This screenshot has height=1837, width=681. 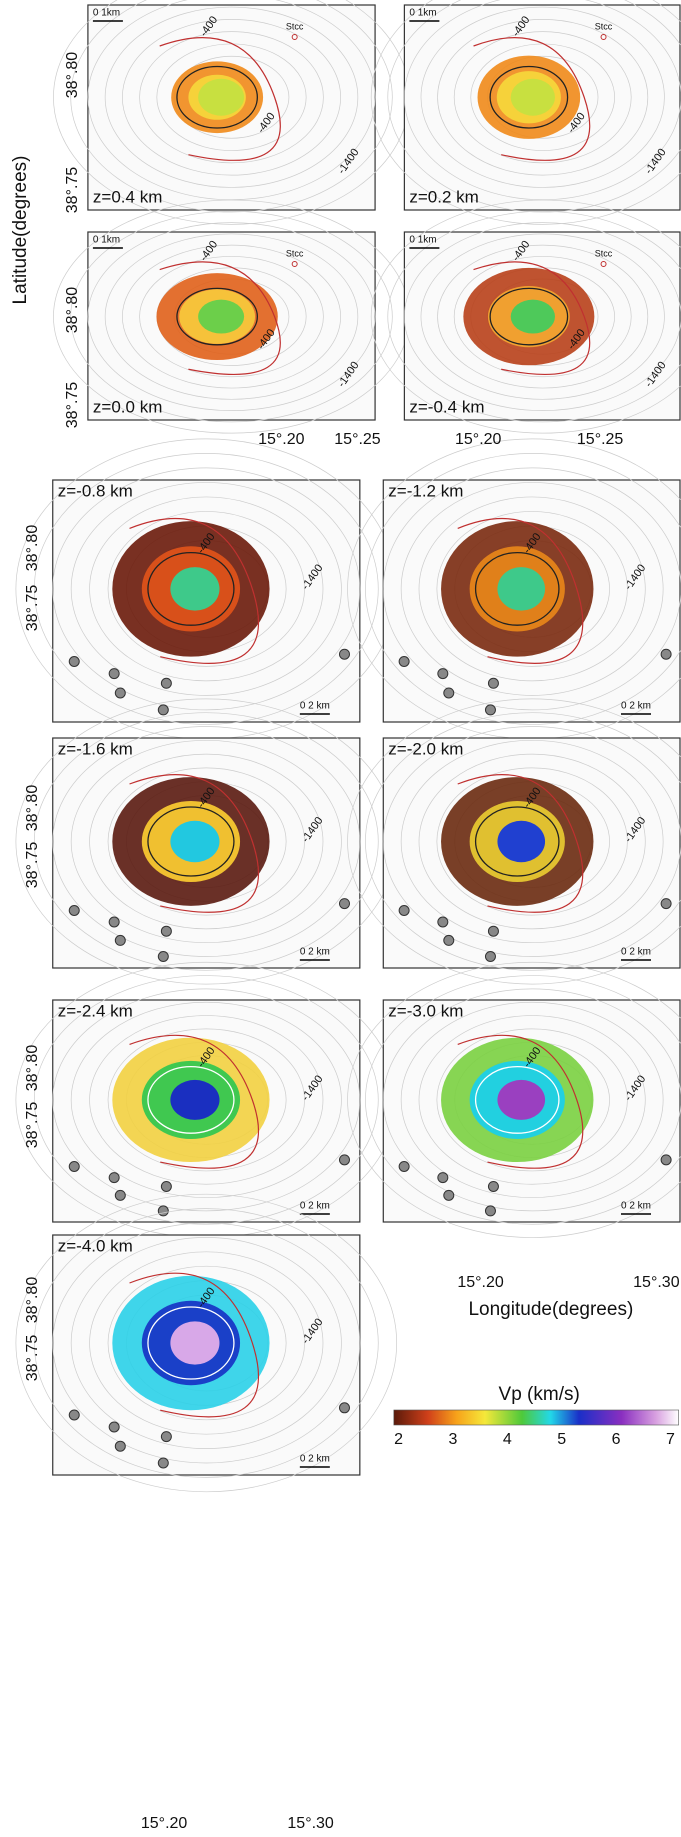 What do you see at coordinates (670, 1439) in the screenshot?
I see `colorbar-tick-label: 7` at bounding box center [670, 1439].